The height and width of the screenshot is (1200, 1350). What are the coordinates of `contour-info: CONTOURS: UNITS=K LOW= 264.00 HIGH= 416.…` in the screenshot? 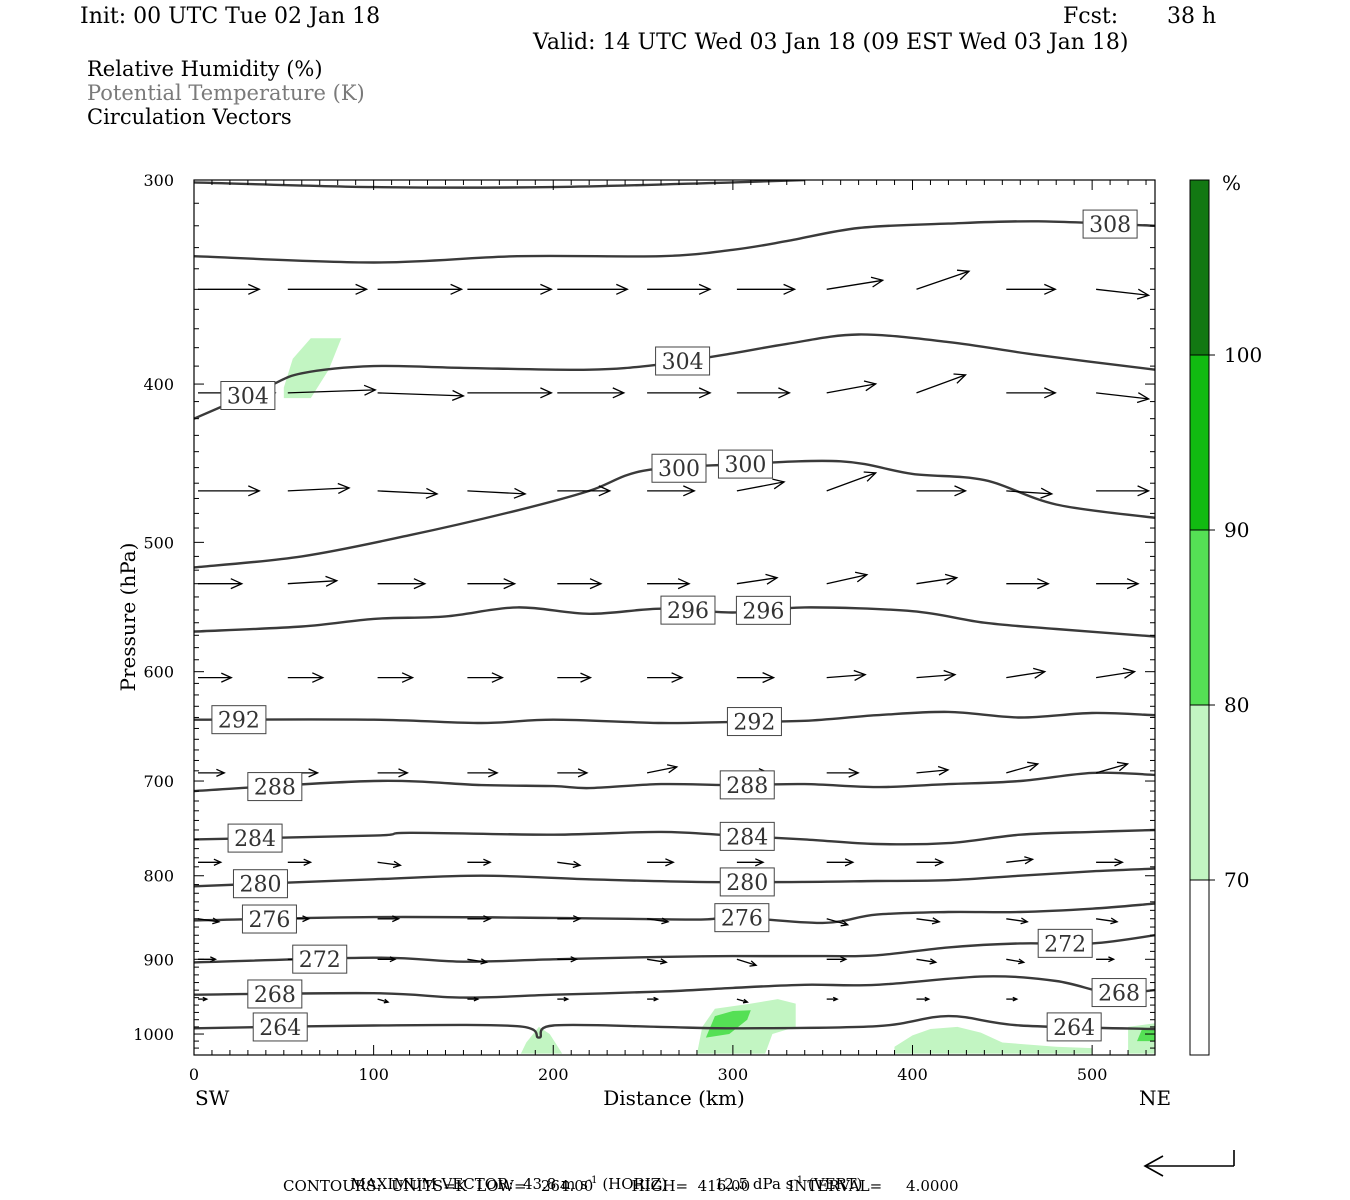 It's located at (621, 1186).